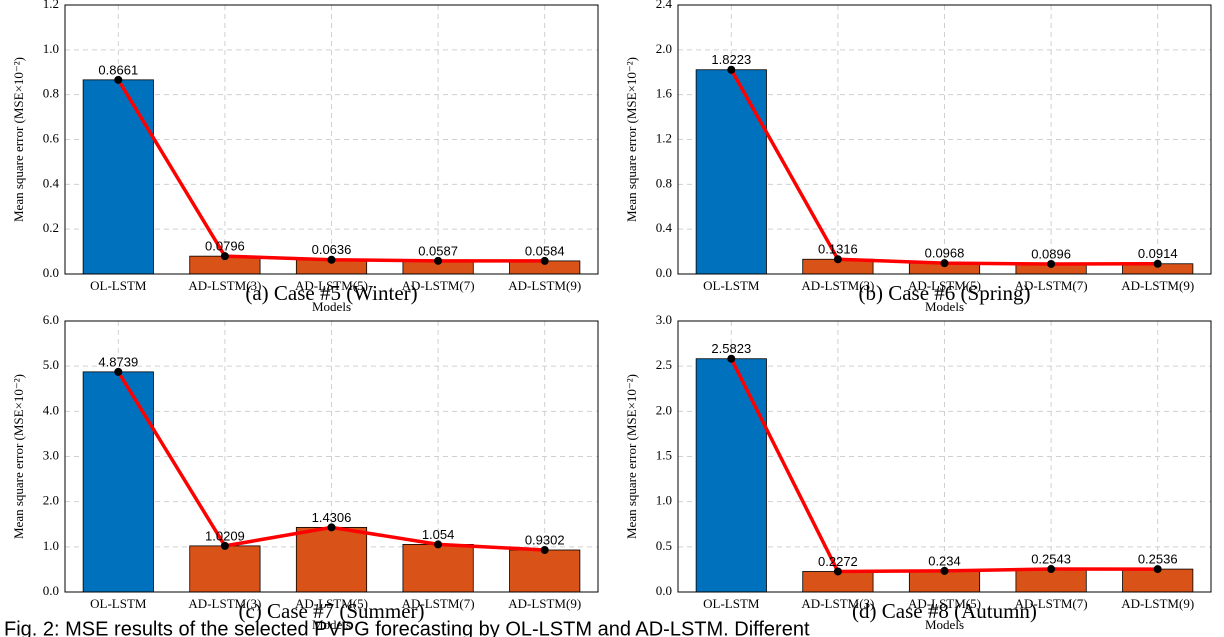 This screenshot has width=1224, height=637. Describe the element at coordinates (1051, 253) in the screenshot. I see `value-label: 0.0896` at that location.